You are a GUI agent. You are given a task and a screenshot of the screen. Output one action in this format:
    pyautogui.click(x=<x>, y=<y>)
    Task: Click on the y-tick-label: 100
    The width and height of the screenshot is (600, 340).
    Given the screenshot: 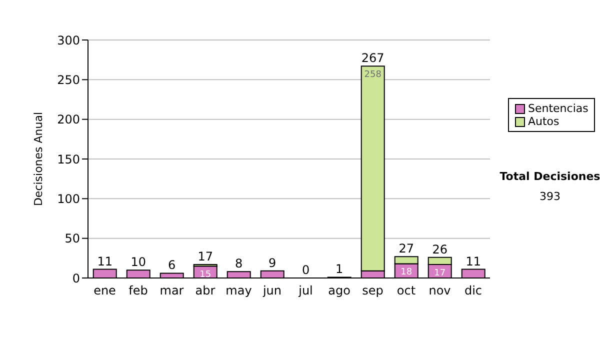 What is the action you would take?
    pyautogui.click(x=68, y=199)
    